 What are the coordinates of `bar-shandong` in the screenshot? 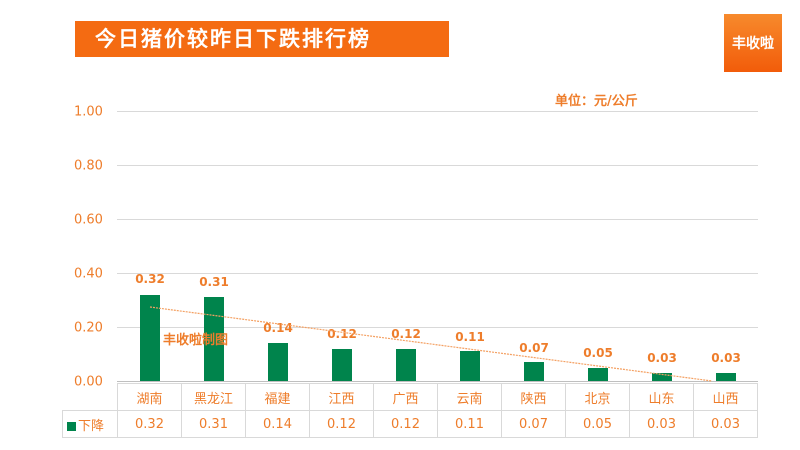 It's located at (662, 377).